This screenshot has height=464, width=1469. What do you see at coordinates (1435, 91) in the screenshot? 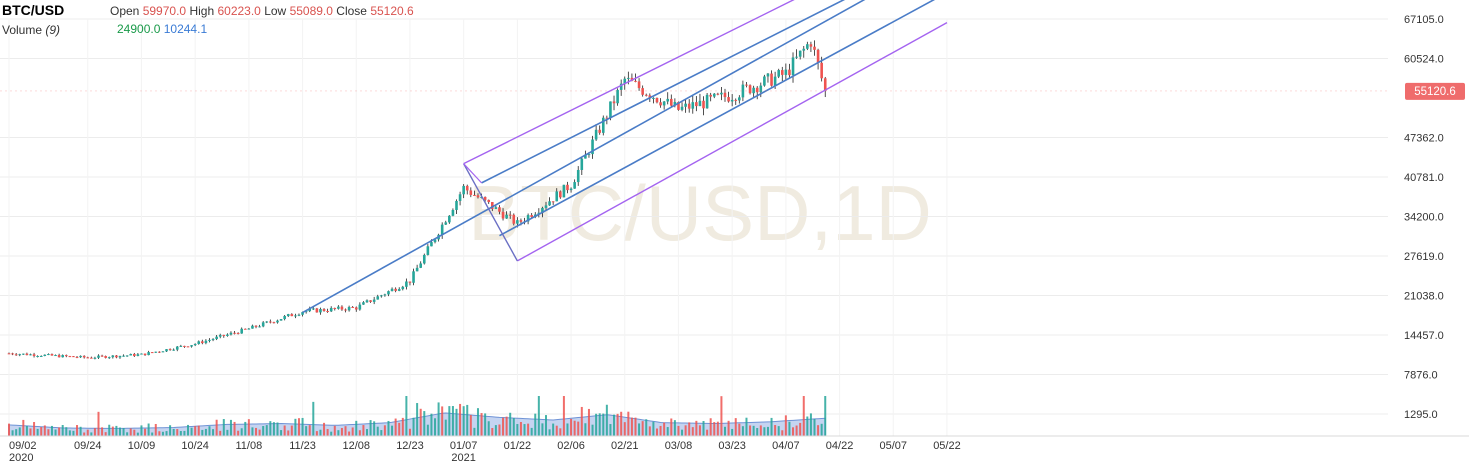
I see `last-price-badge` at bounding box center [1435, 91].